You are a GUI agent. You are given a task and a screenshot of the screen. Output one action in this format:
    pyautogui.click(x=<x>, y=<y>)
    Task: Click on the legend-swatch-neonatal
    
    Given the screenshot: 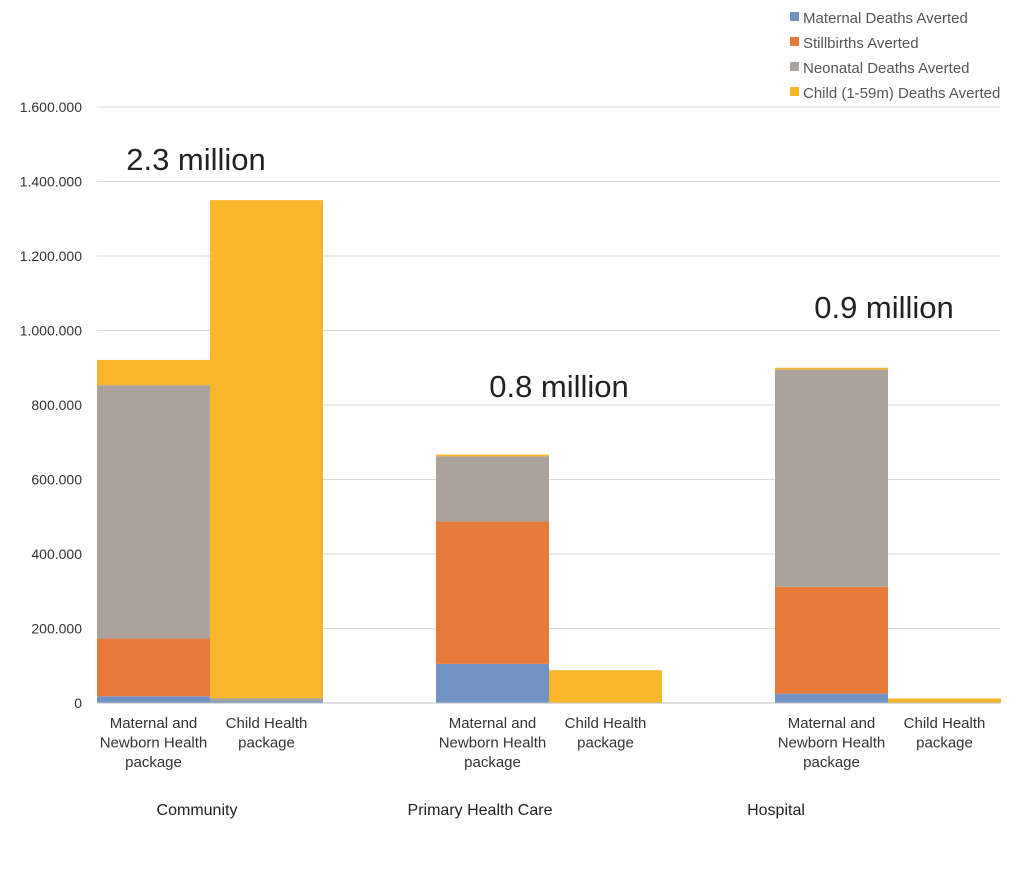 What is the action you would take?
    pyautogui.click(x=794, y=66)
    